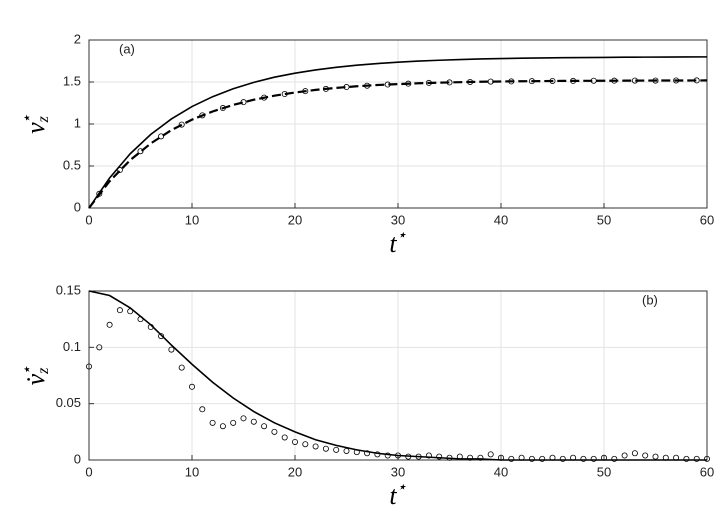 The height and width of the screenshot is (532, 714). Describe the element at coordinates (402, 235) in the screenshot. I see `label-sup: ⋆` at that location.